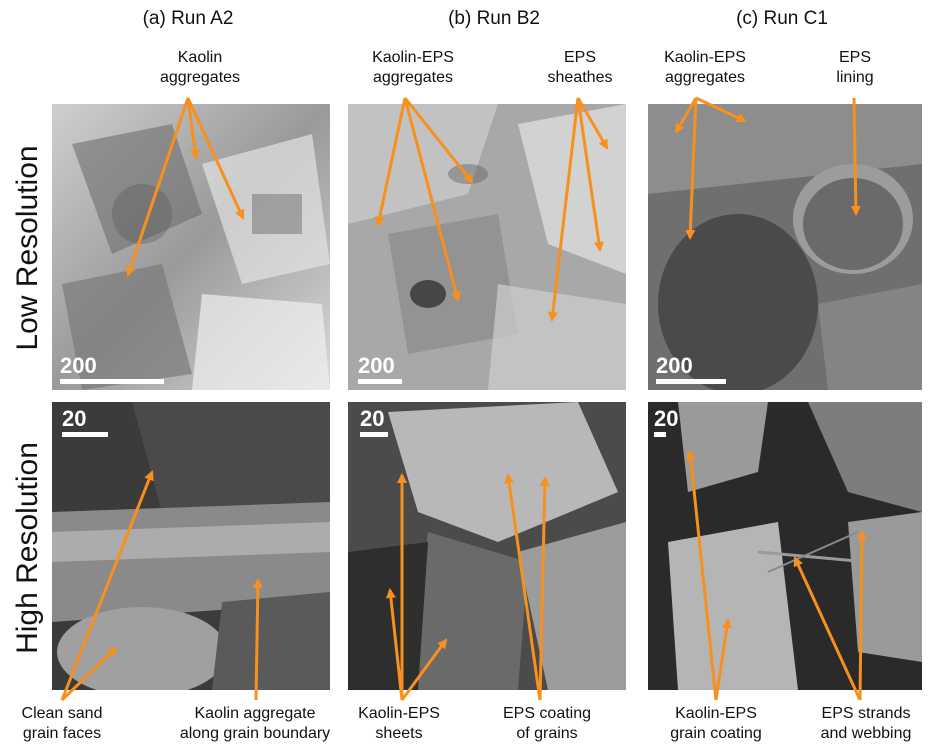 This screenshot has width=932, height=750. Describe the element at coordinates (547, 723) in the screenshot. I see `annotation-eps-coating-grains: EPS coating of grains` at that location.